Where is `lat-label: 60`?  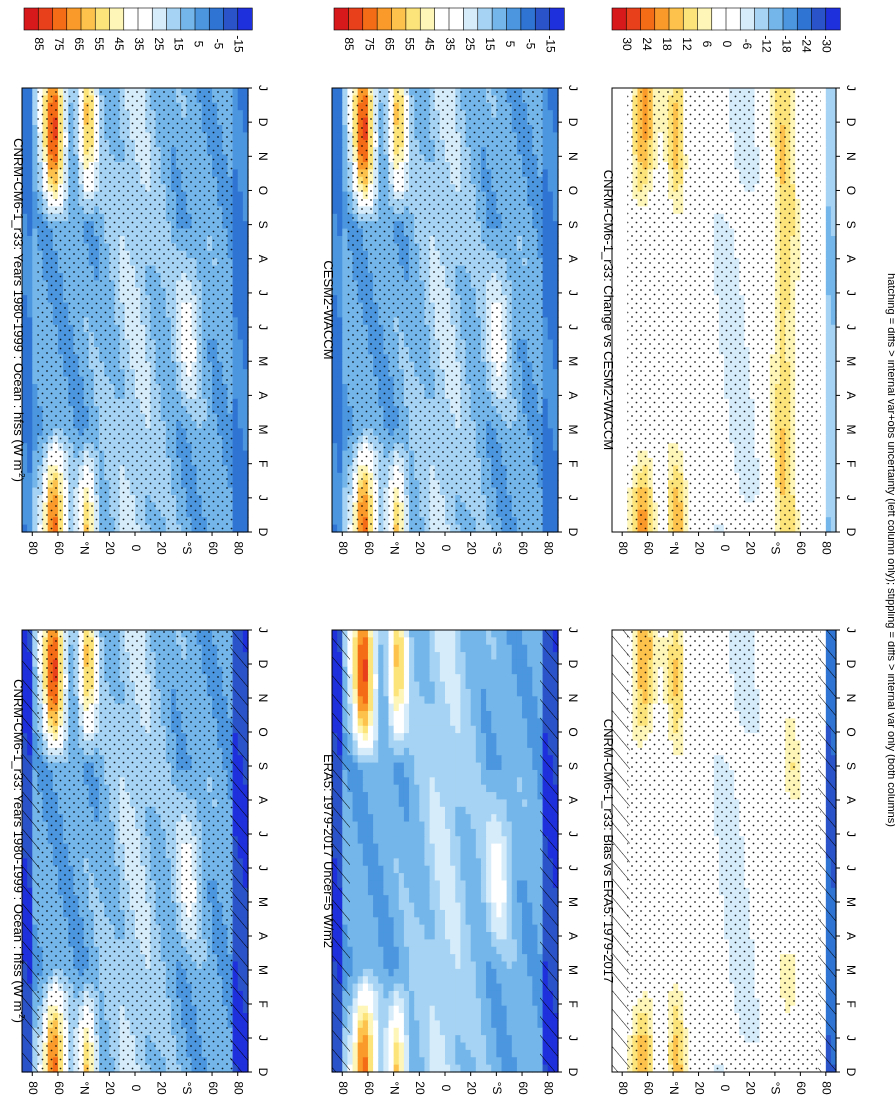
lat-label: 60 is located at coordinates (59, 548).